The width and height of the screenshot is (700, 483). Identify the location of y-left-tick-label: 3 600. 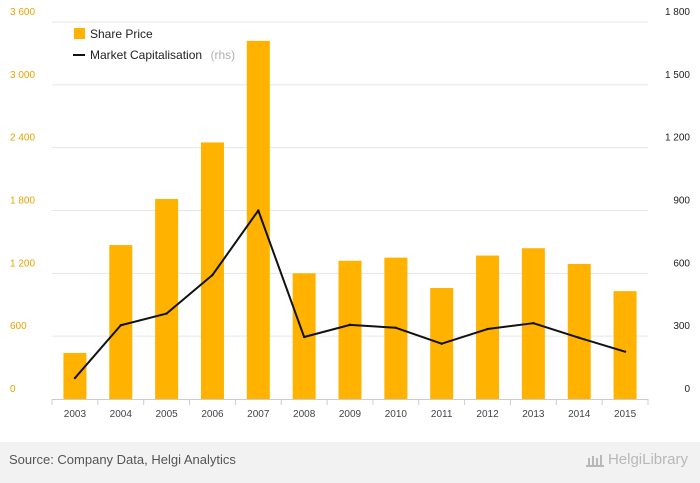
(22, 12).